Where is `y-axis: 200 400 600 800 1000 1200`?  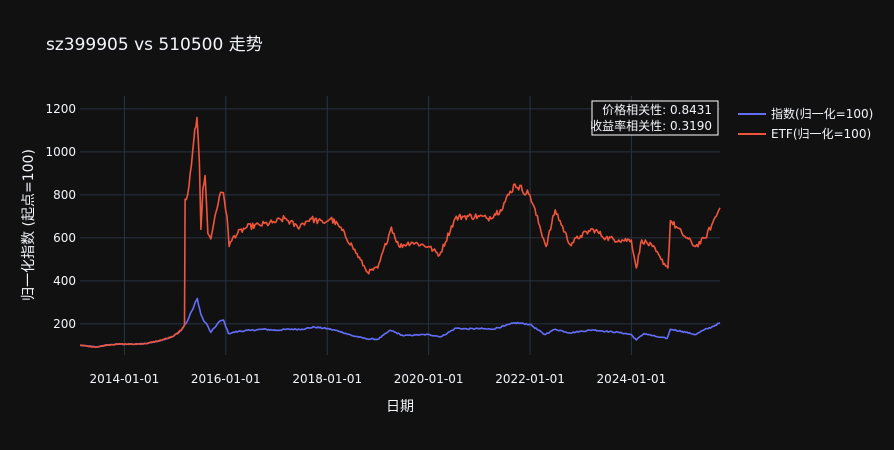
y-axis: 200 400 600 800 1000 1200 is located at coordinates (60, 216).